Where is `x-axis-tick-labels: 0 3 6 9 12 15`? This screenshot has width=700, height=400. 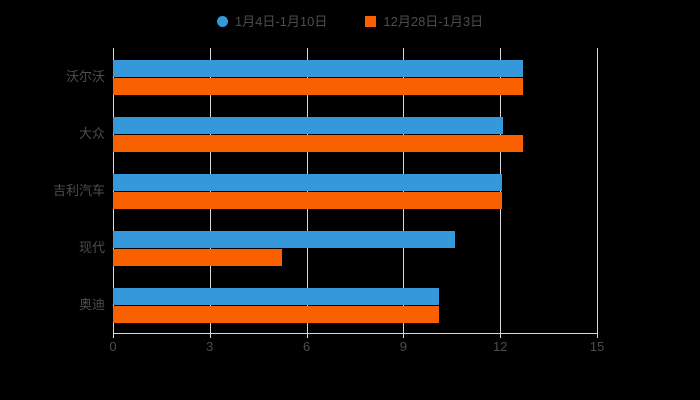
x-axis-tick-labels: 0 3 6 9 12 15 is located at coordinates (350, 350).